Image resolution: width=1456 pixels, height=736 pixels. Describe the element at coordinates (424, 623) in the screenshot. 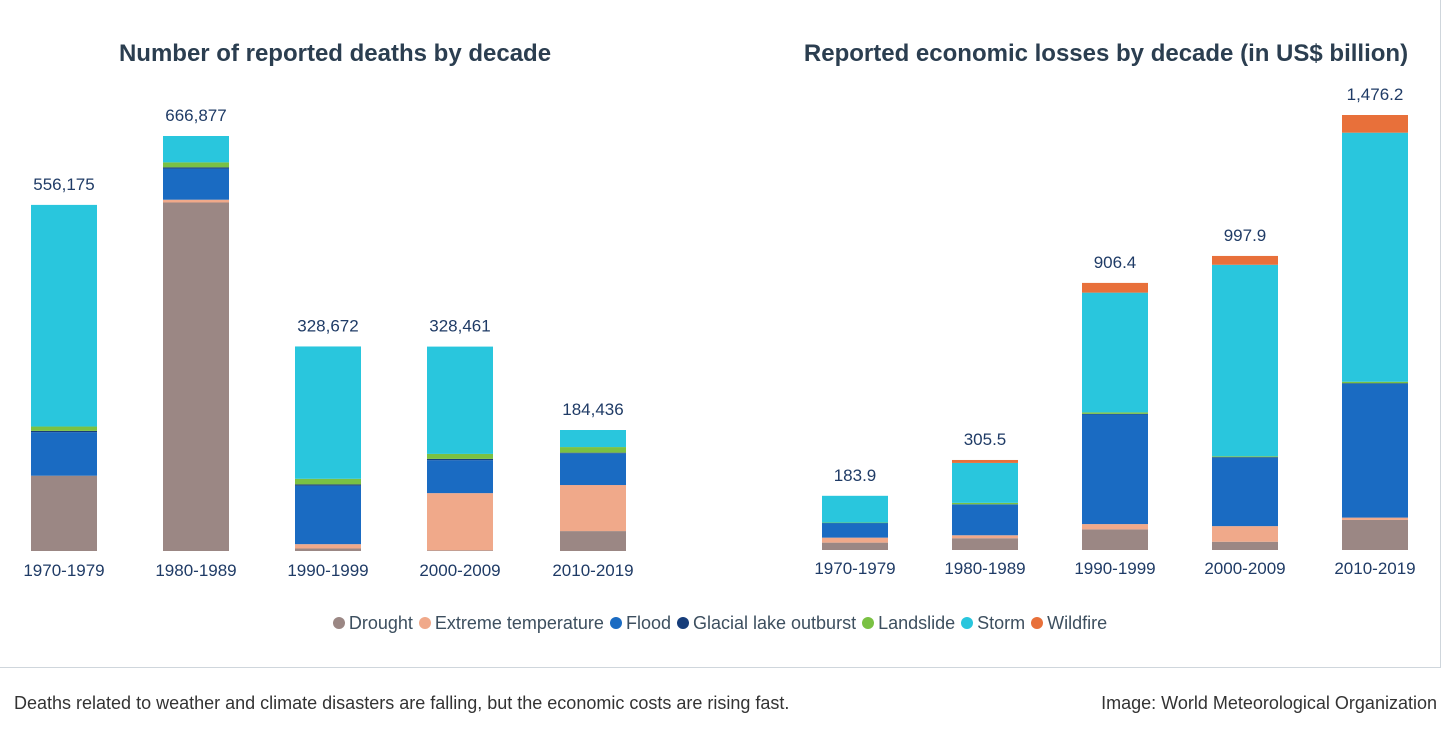

I see `legend-swatch-extreme-temperature` at that location.